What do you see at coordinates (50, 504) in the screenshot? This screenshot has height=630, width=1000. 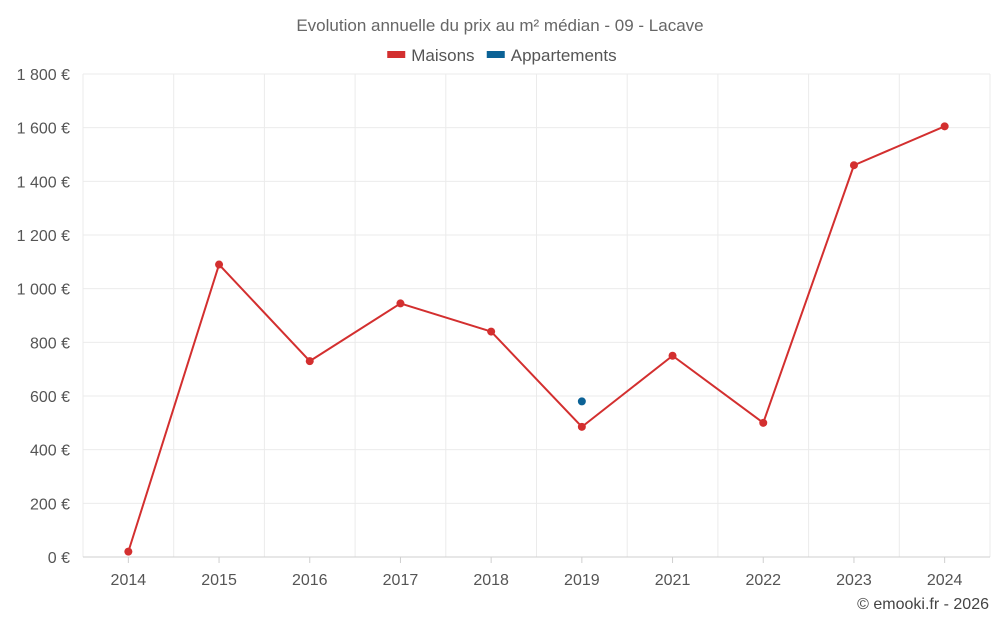 I see `y-tick-label: 200 €` at bounding box center [50, 504].